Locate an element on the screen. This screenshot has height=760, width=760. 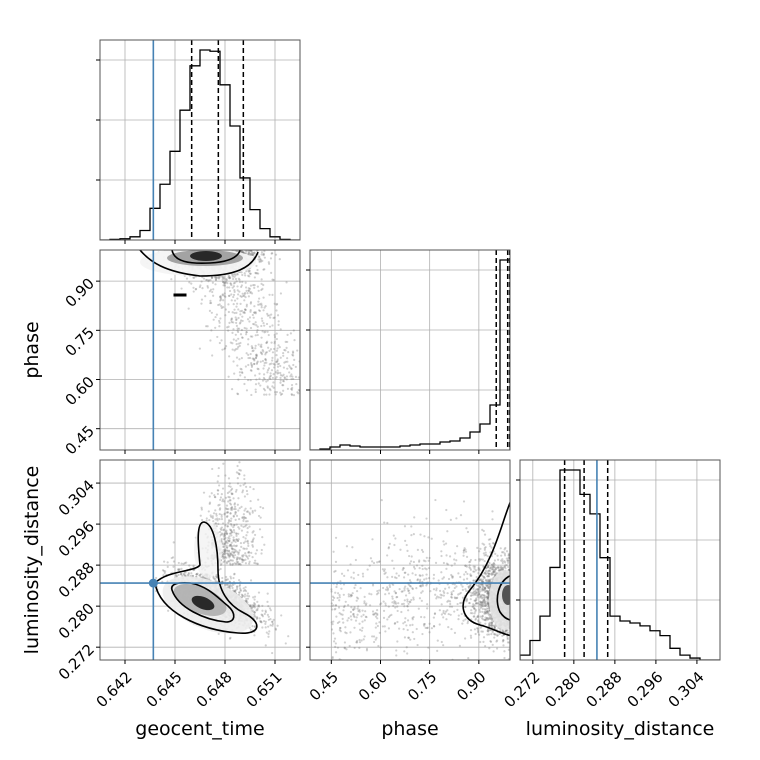
contour-outer is located at coordinates (199, 263).